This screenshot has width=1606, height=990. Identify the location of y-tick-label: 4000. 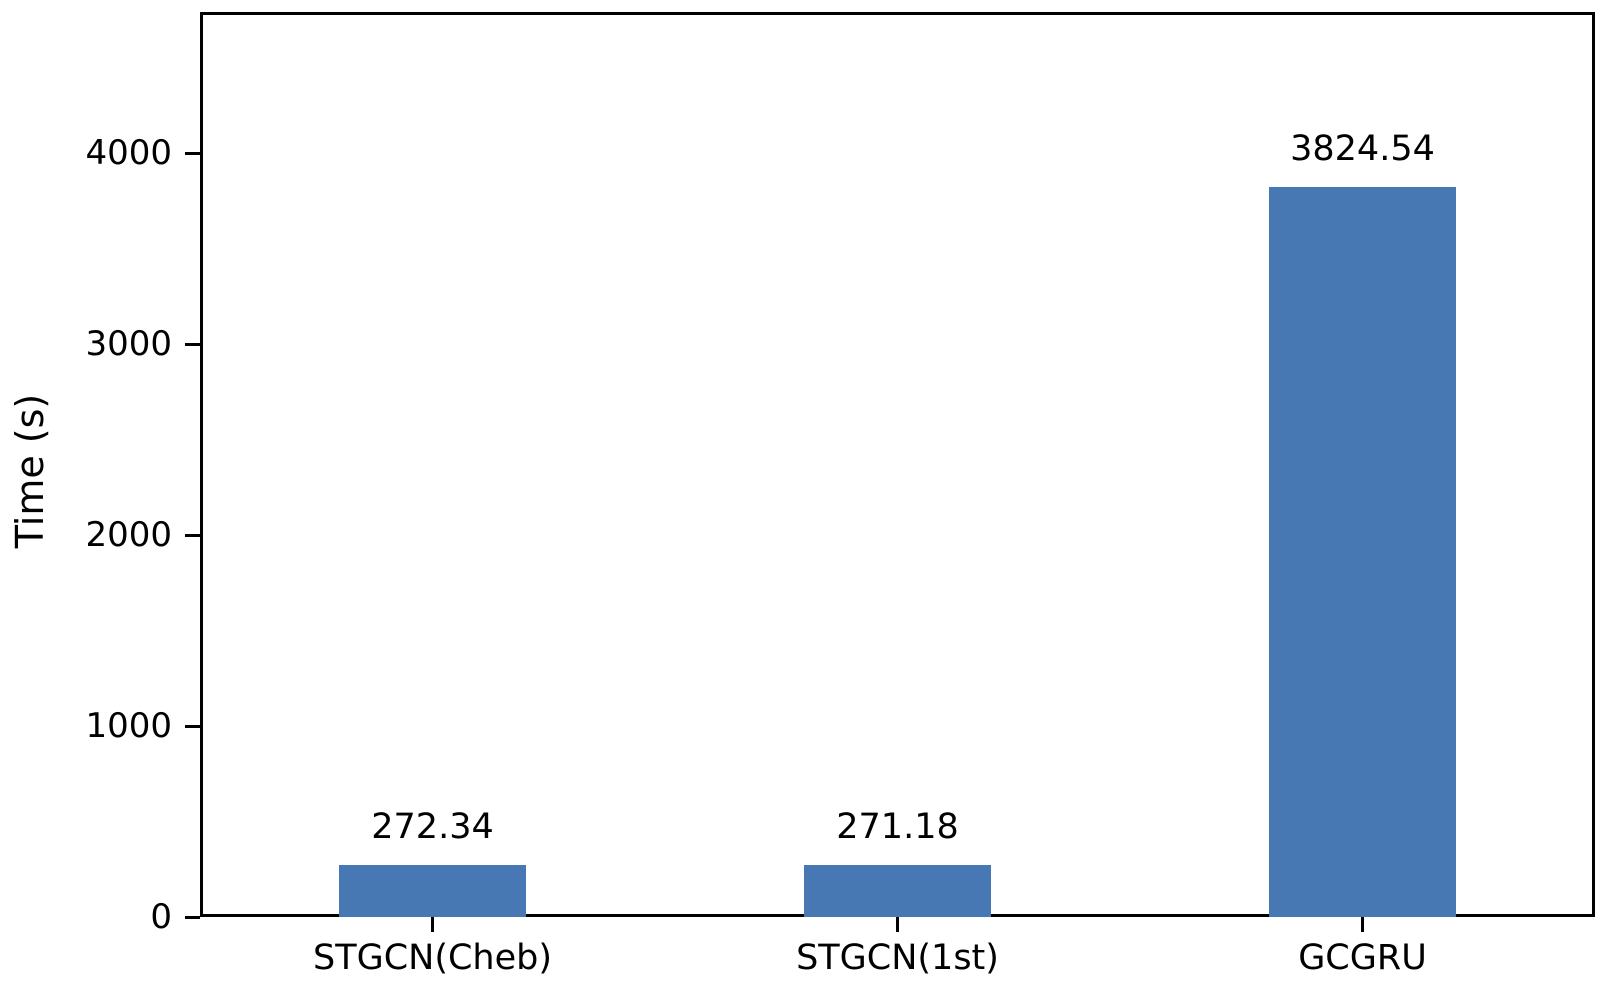
(128, 153).